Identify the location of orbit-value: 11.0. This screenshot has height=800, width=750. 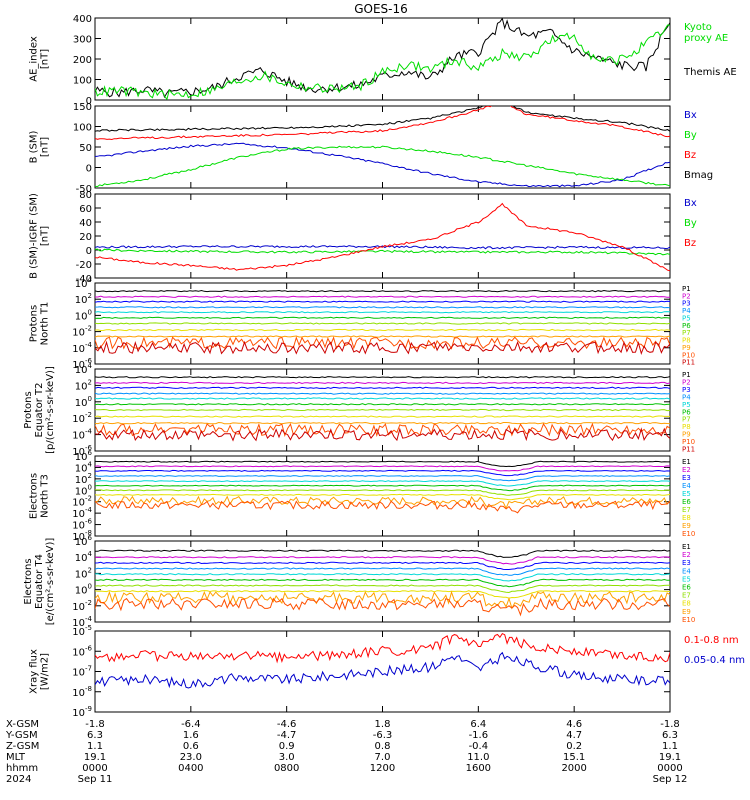
(478, 757).